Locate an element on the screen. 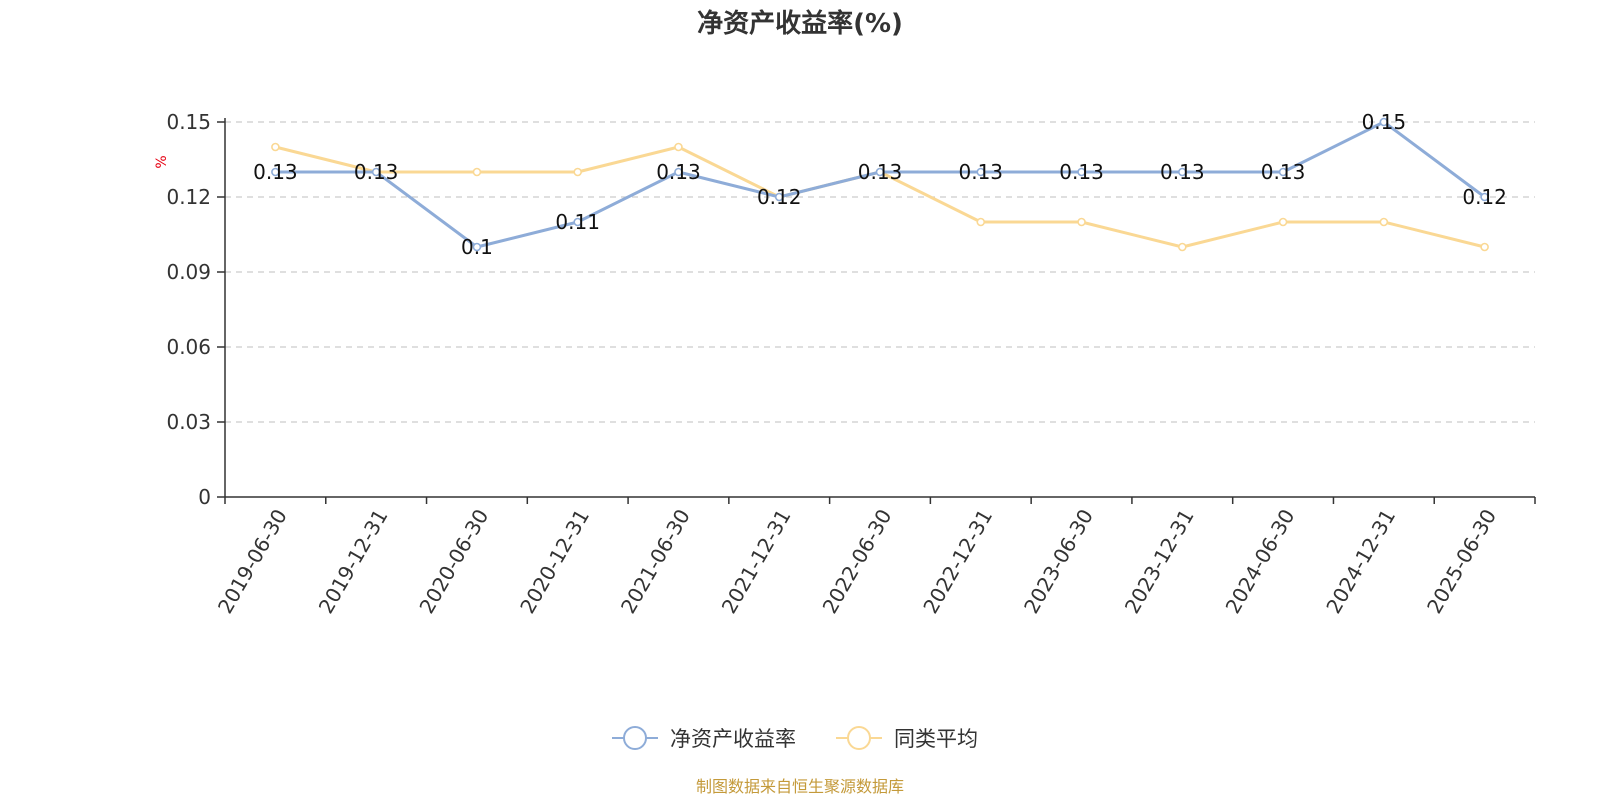 Image resolution: width=1600 pixels, height=800 pixels. x-tick-label-8: 2023-06-30 is located at coordinates (1058, 561).